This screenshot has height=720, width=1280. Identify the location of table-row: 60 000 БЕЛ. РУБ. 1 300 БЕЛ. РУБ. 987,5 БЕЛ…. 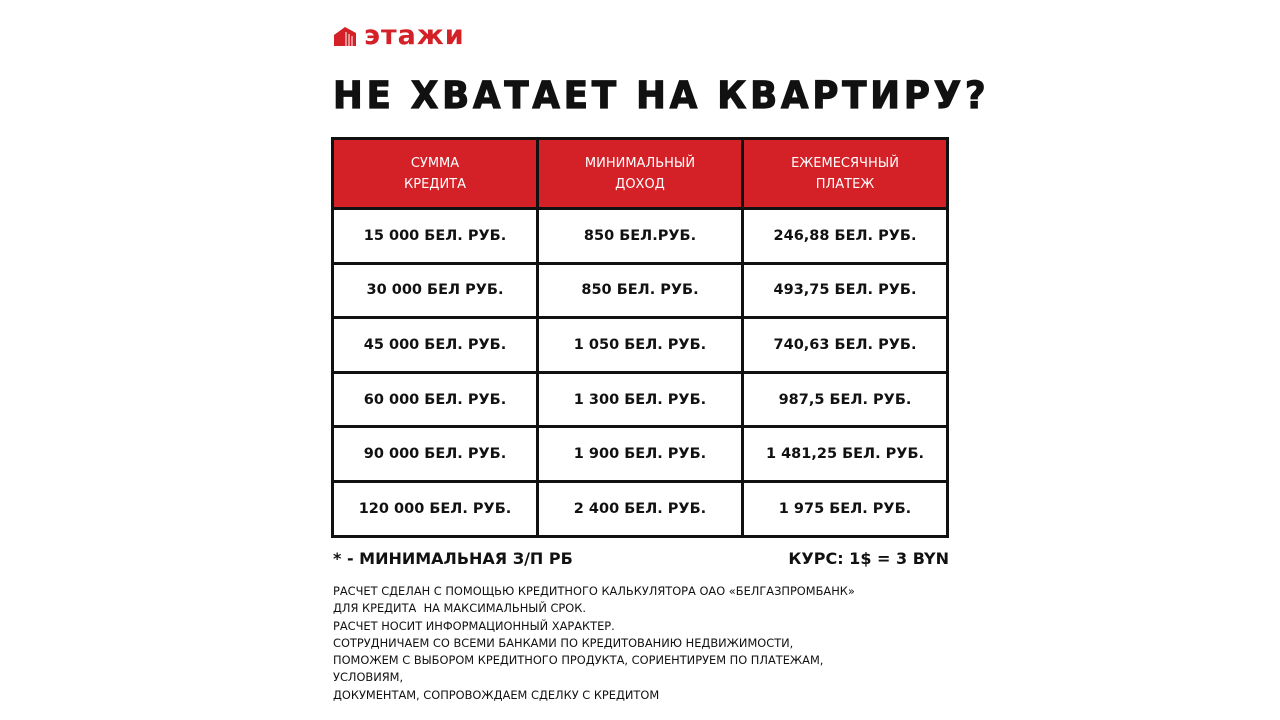
(640, 399).